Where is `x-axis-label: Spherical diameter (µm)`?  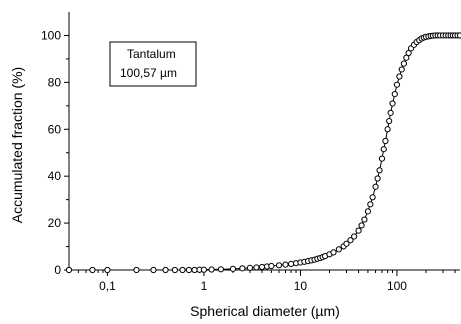 x-axis-label: Spherical diameter (µm) is located at coordinates (265, 311).